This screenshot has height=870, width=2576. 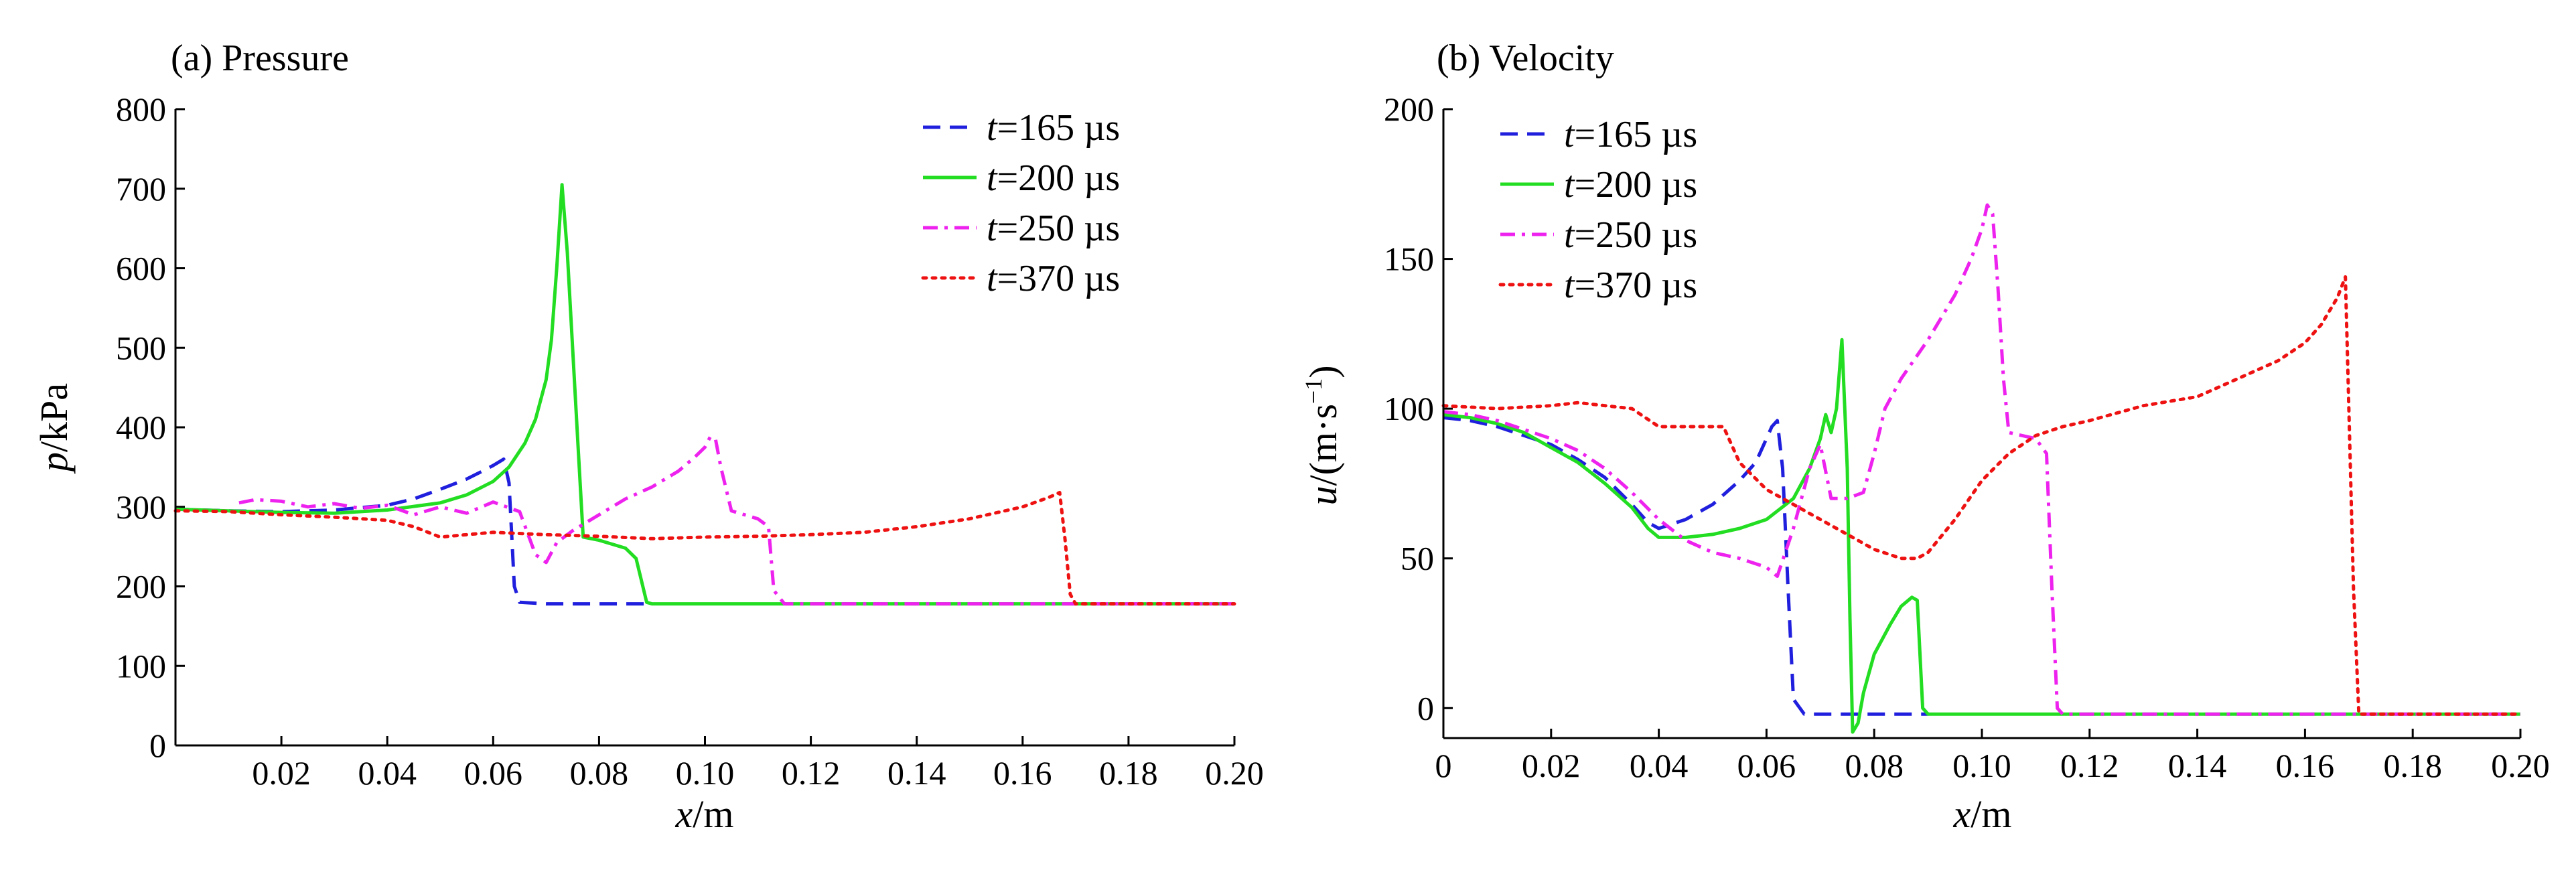 What do you see at coordinates (141, 507) in the screenshot?
I see `y-tick-label: 300` at bounding box center [141, 507].